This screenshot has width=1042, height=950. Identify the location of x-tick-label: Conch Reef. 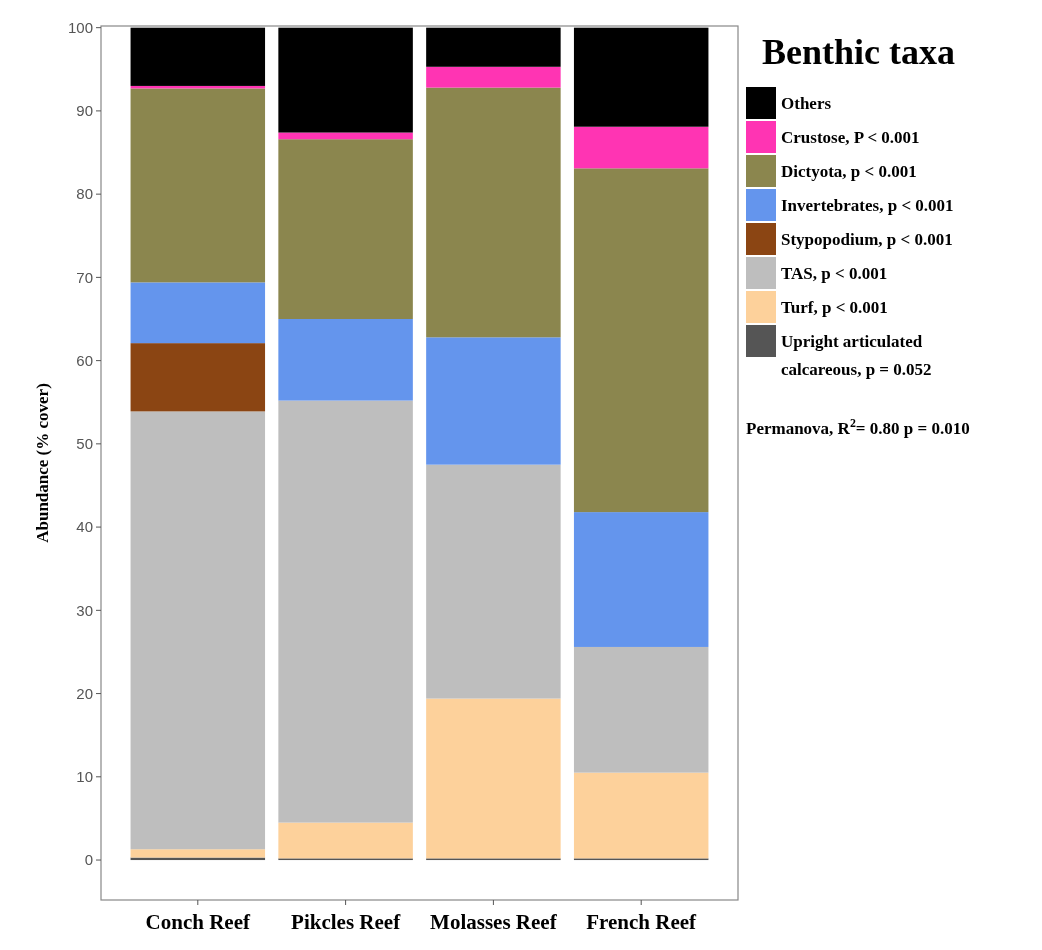
(198, 922).